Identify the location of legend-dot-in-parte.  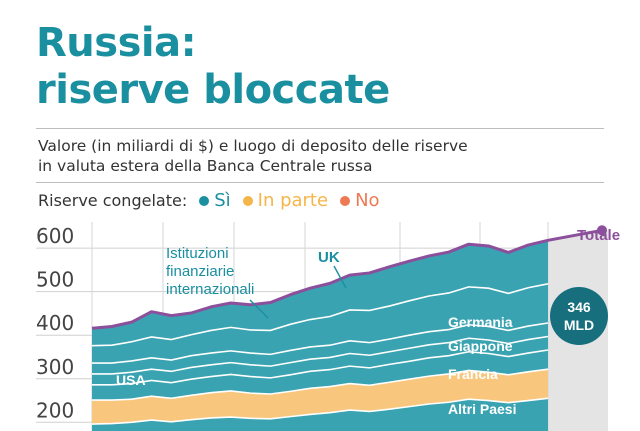
(247, 200).